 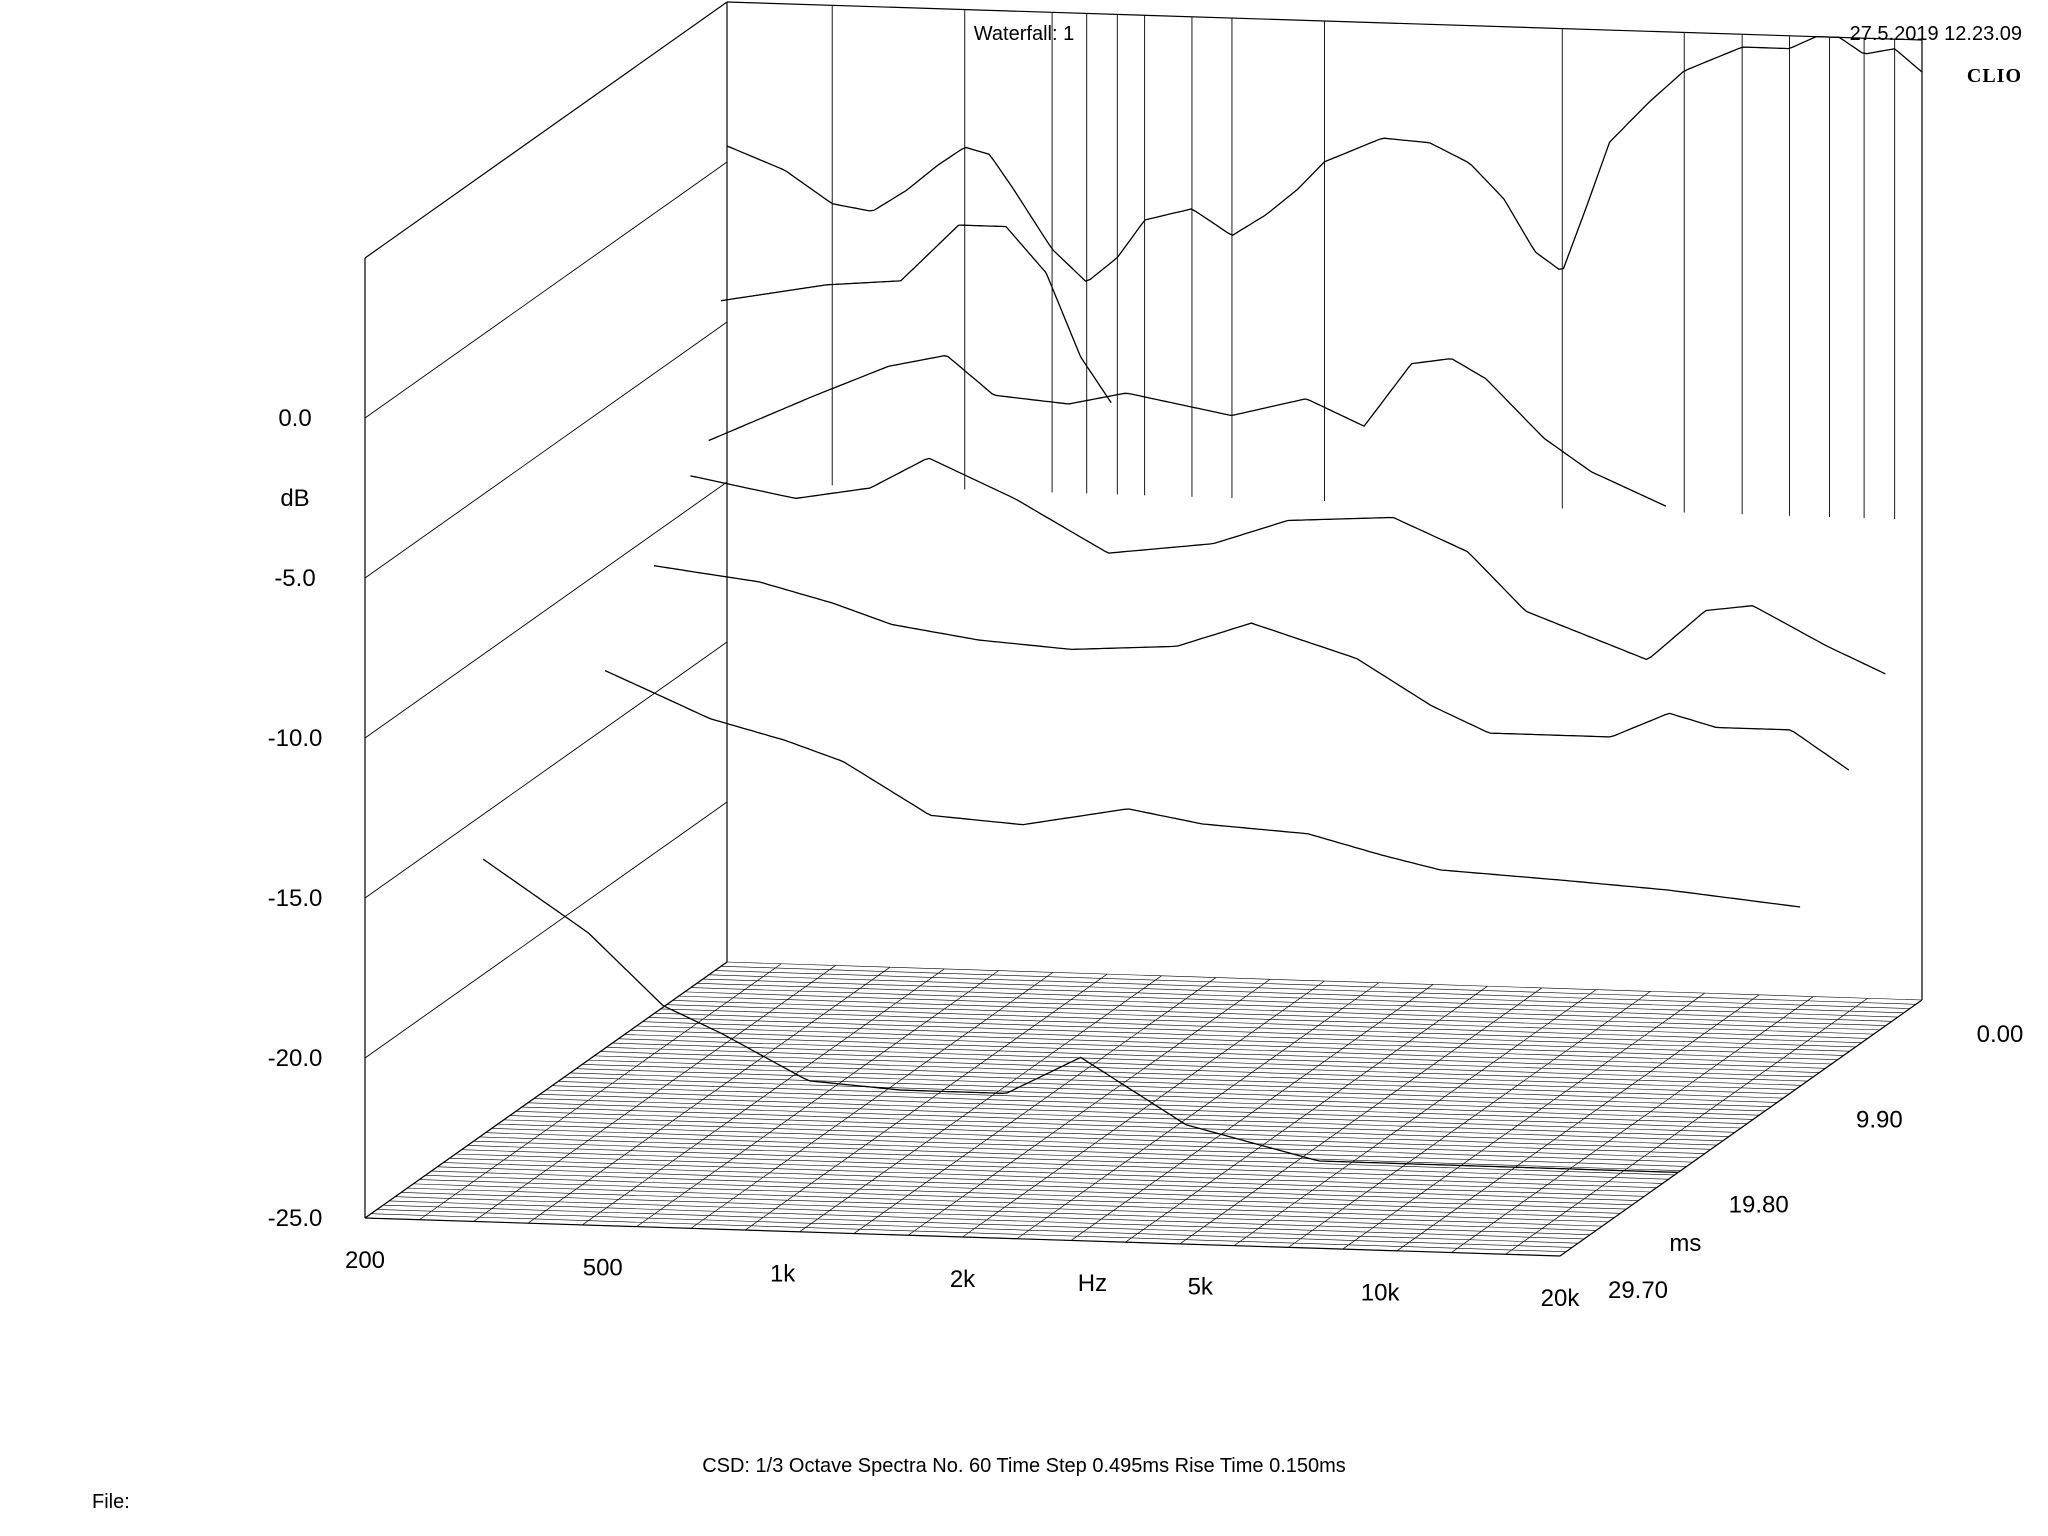 I want to click on x-tick-label: 200, so click(x=365, y=1260).